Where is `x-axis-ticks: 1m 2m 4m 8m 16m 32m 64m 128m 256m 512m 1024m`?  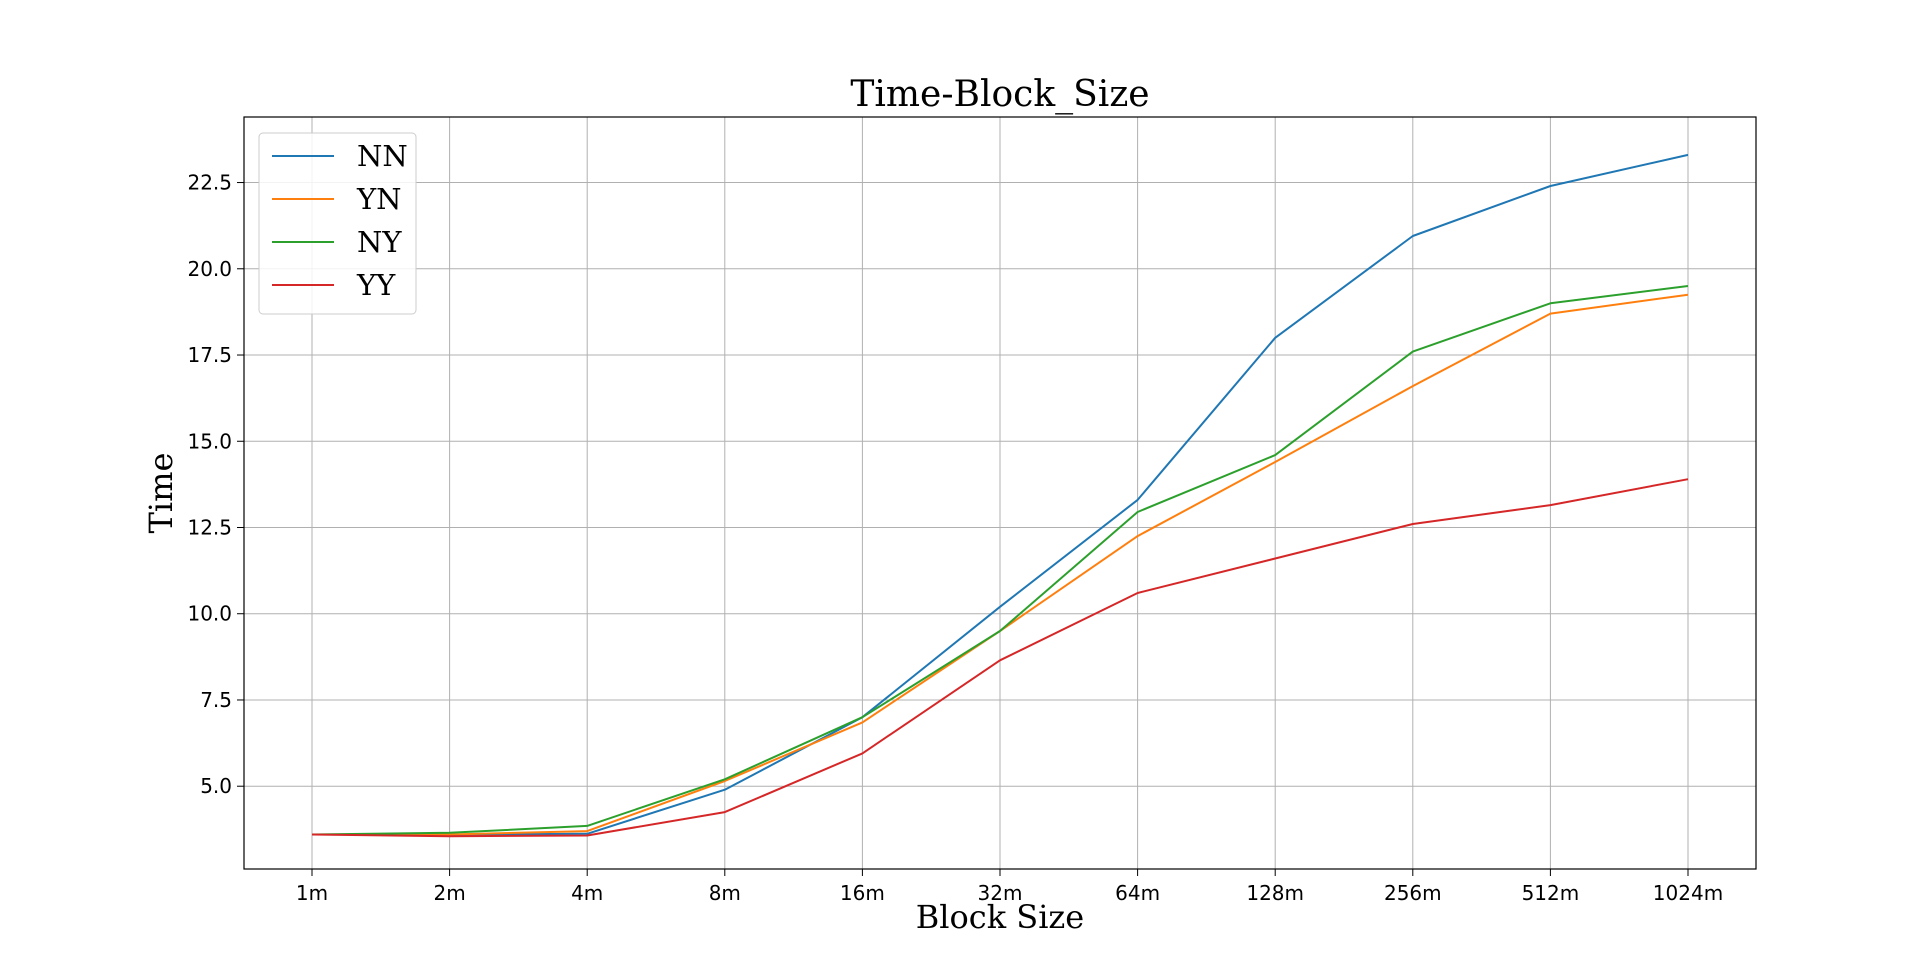
x-axis-ticks: 1m 2m 4m 8m 16m 32m 64m 128m 256m 512m 1024m is located at coordinates (1009, 887).